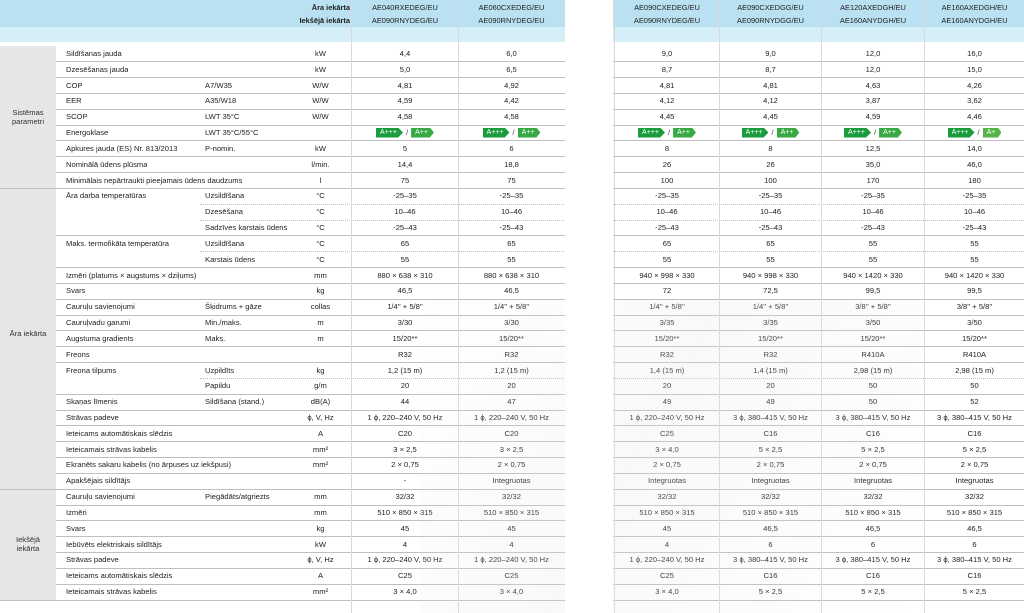 The width and height of the screenshot is (1024, 613). What do you see at coordinates (511, 164) in the screenshot?
I see `value-cell: 18,8` at bounding box center [511, 164].